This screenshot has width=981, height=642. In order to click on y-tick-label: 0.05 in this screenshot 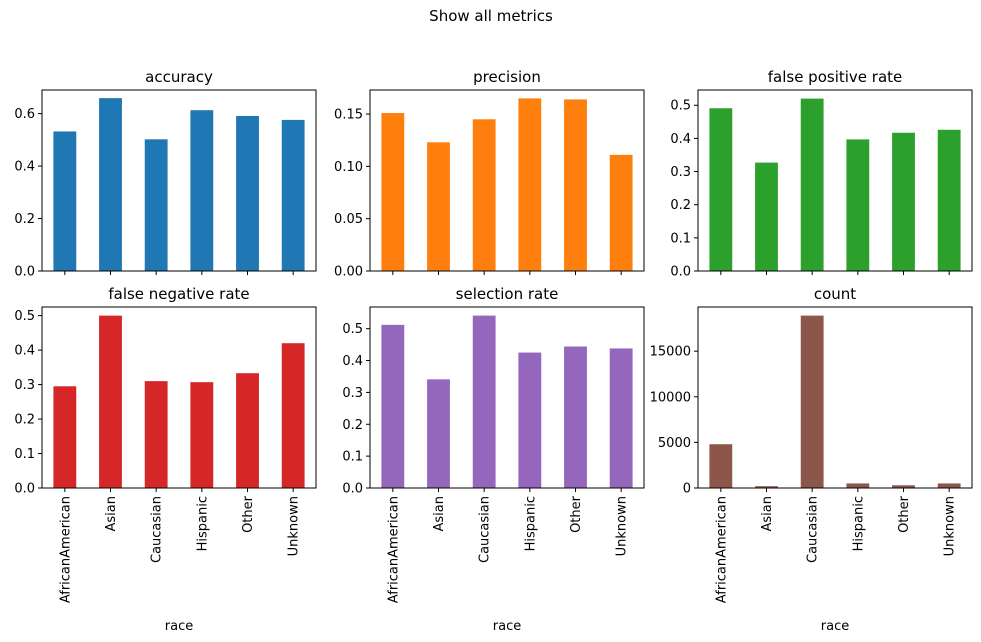, I will do `click(348, 219)`.